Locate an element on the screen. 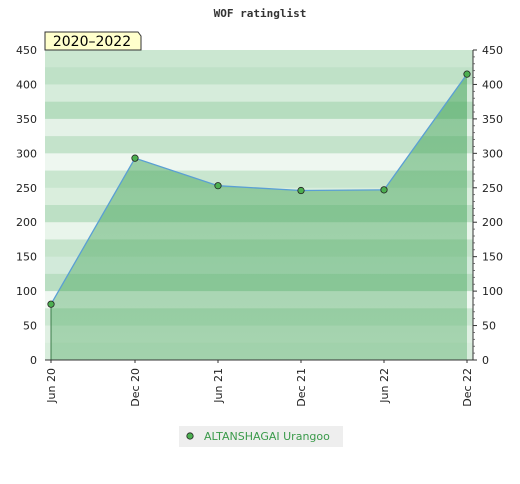  period-badge: 2020–2022 is located at coordinates (93, 41).